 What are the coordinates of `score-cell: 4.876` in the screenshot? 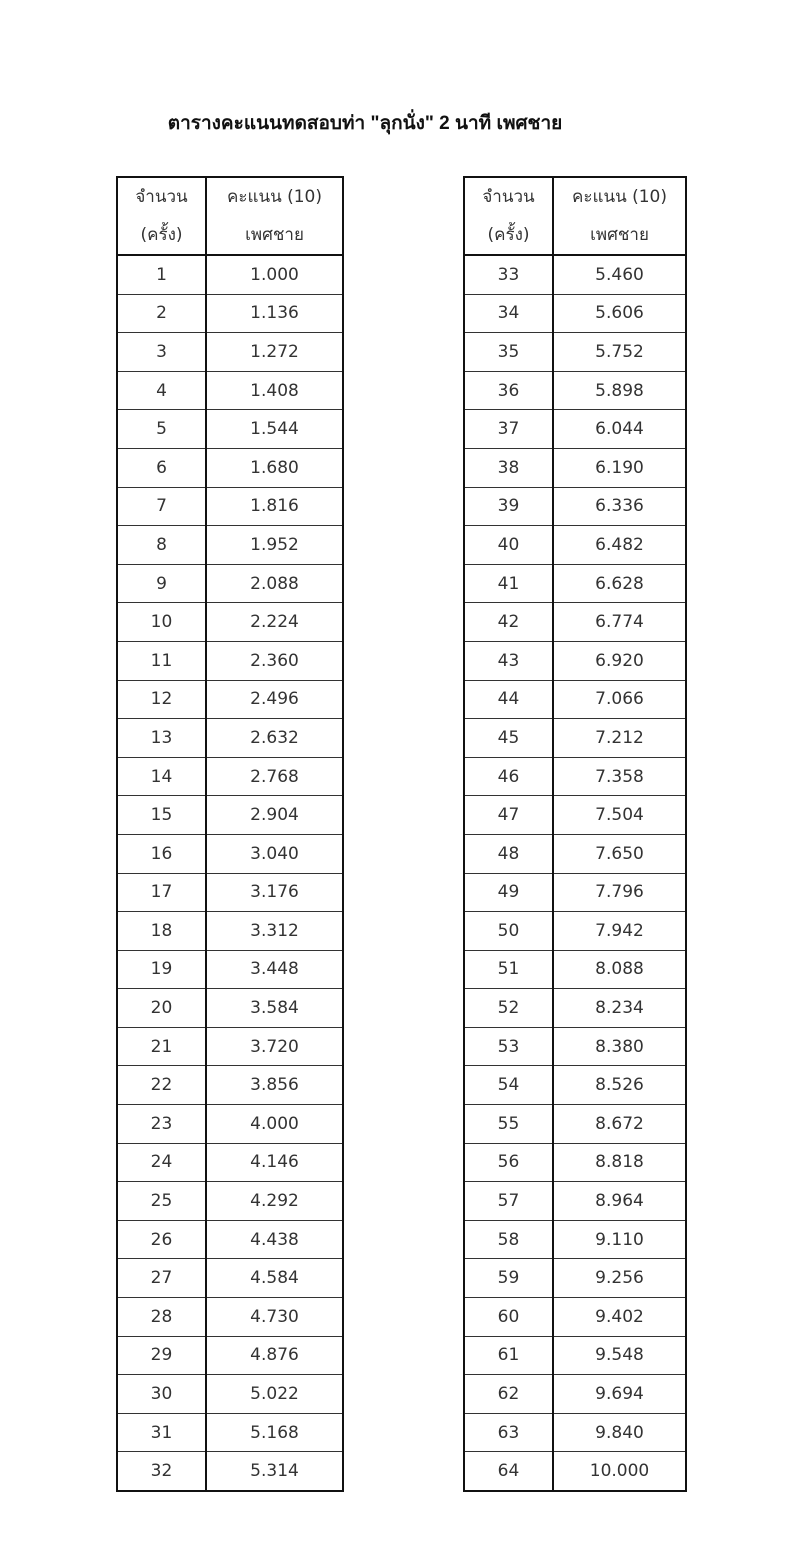 It's located at (274, 1355).